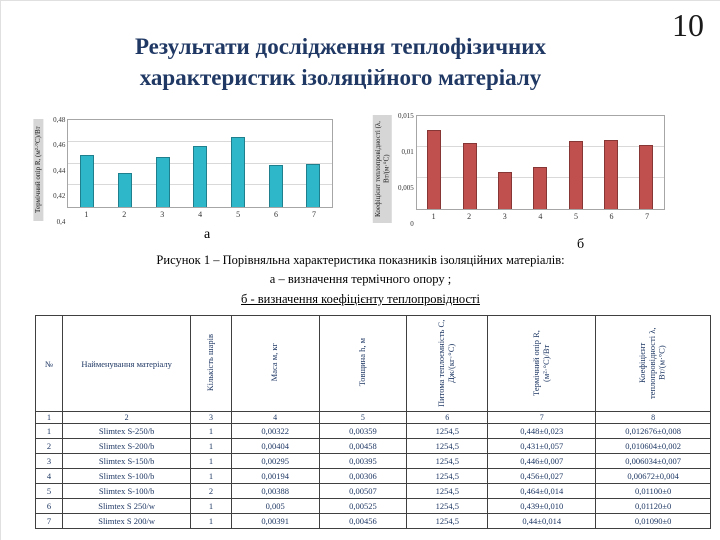  What do you see at coordinates (363, 431) in the screenshot?
I see `table-cell: 0,00359` at bounding box center [363, 431].